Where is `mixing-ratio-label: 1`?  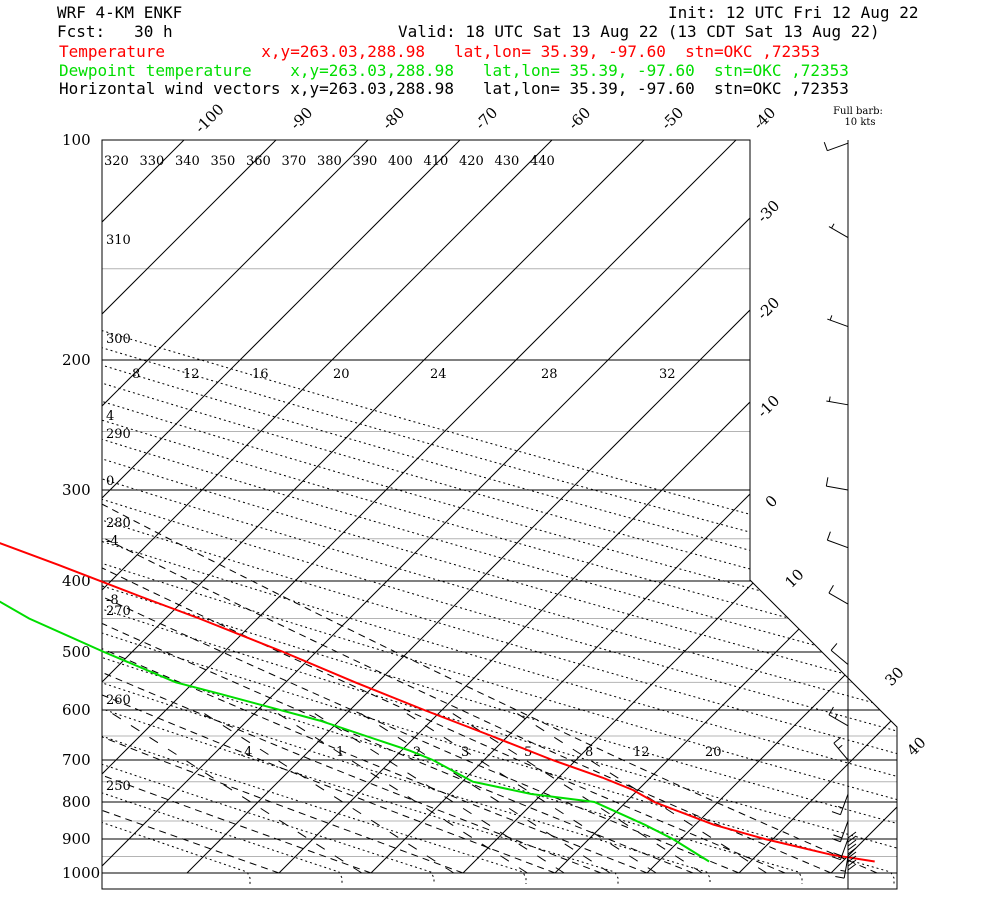
mixing-ratio-label: 1 is located at coordinates (340, 752).